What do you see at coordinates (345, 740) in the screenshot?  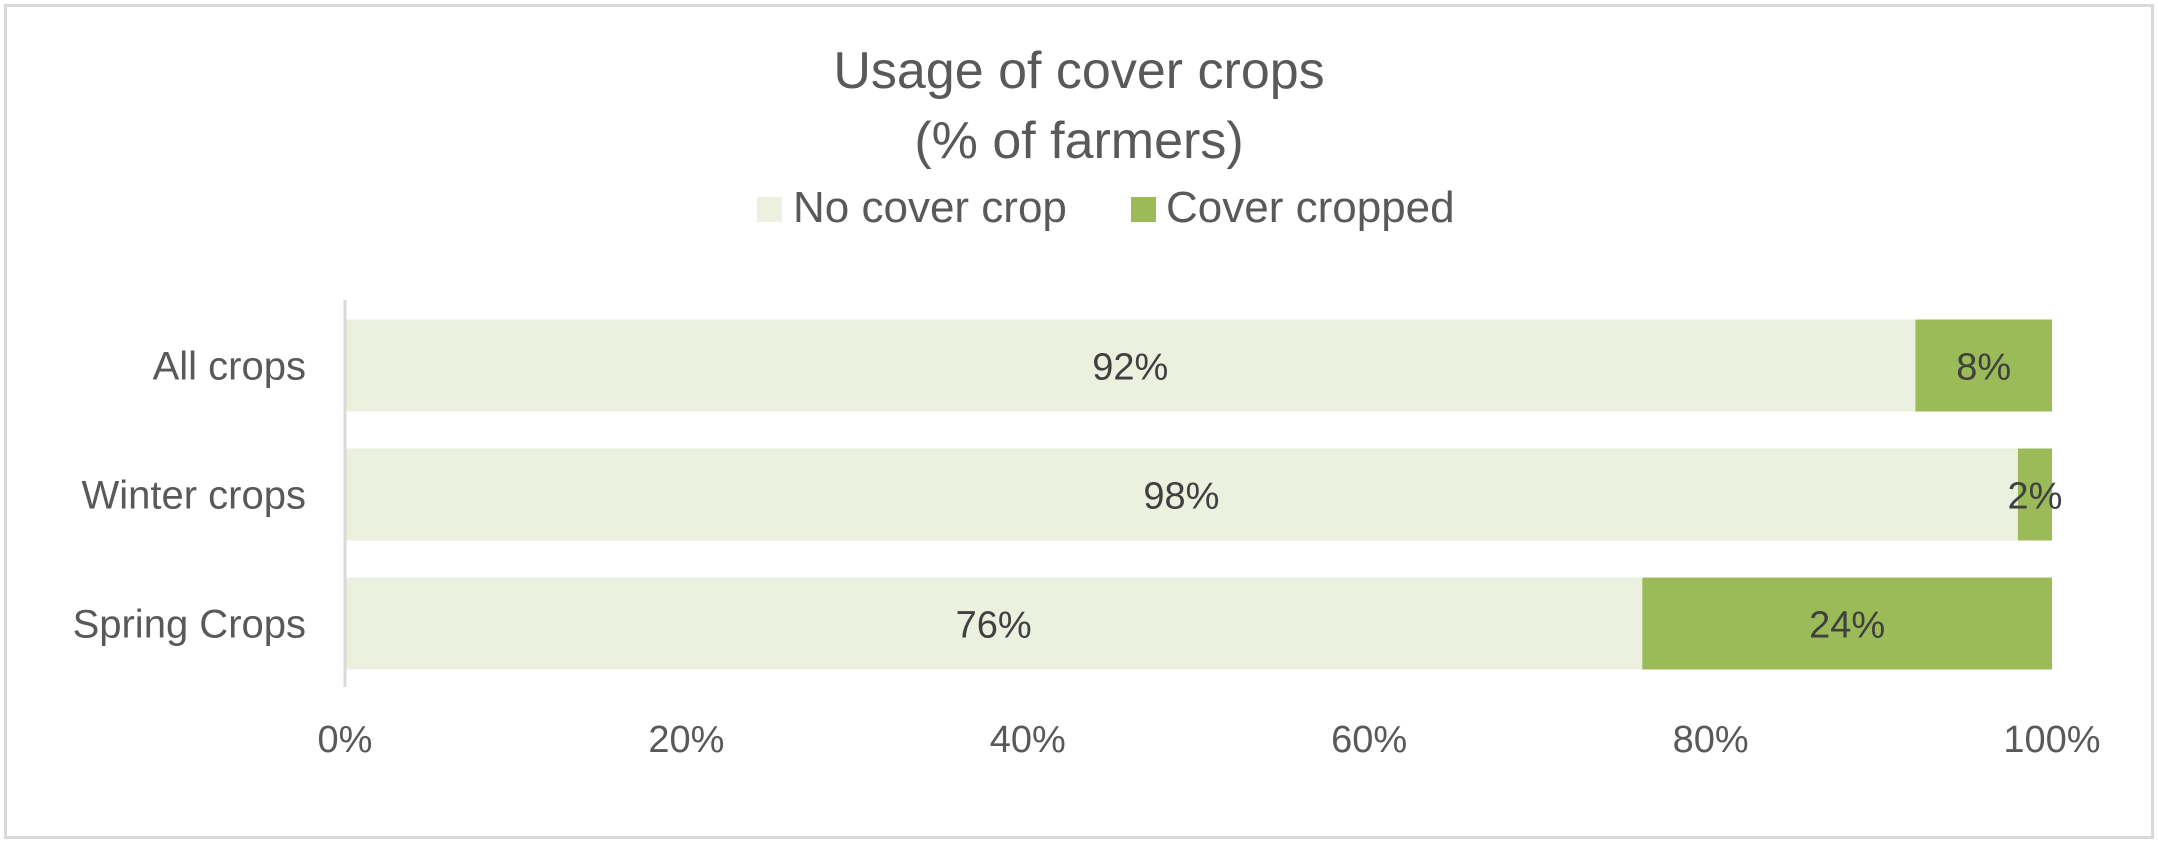 I see `x-tick-label-1: 0%` at bounding box center [345, 740].